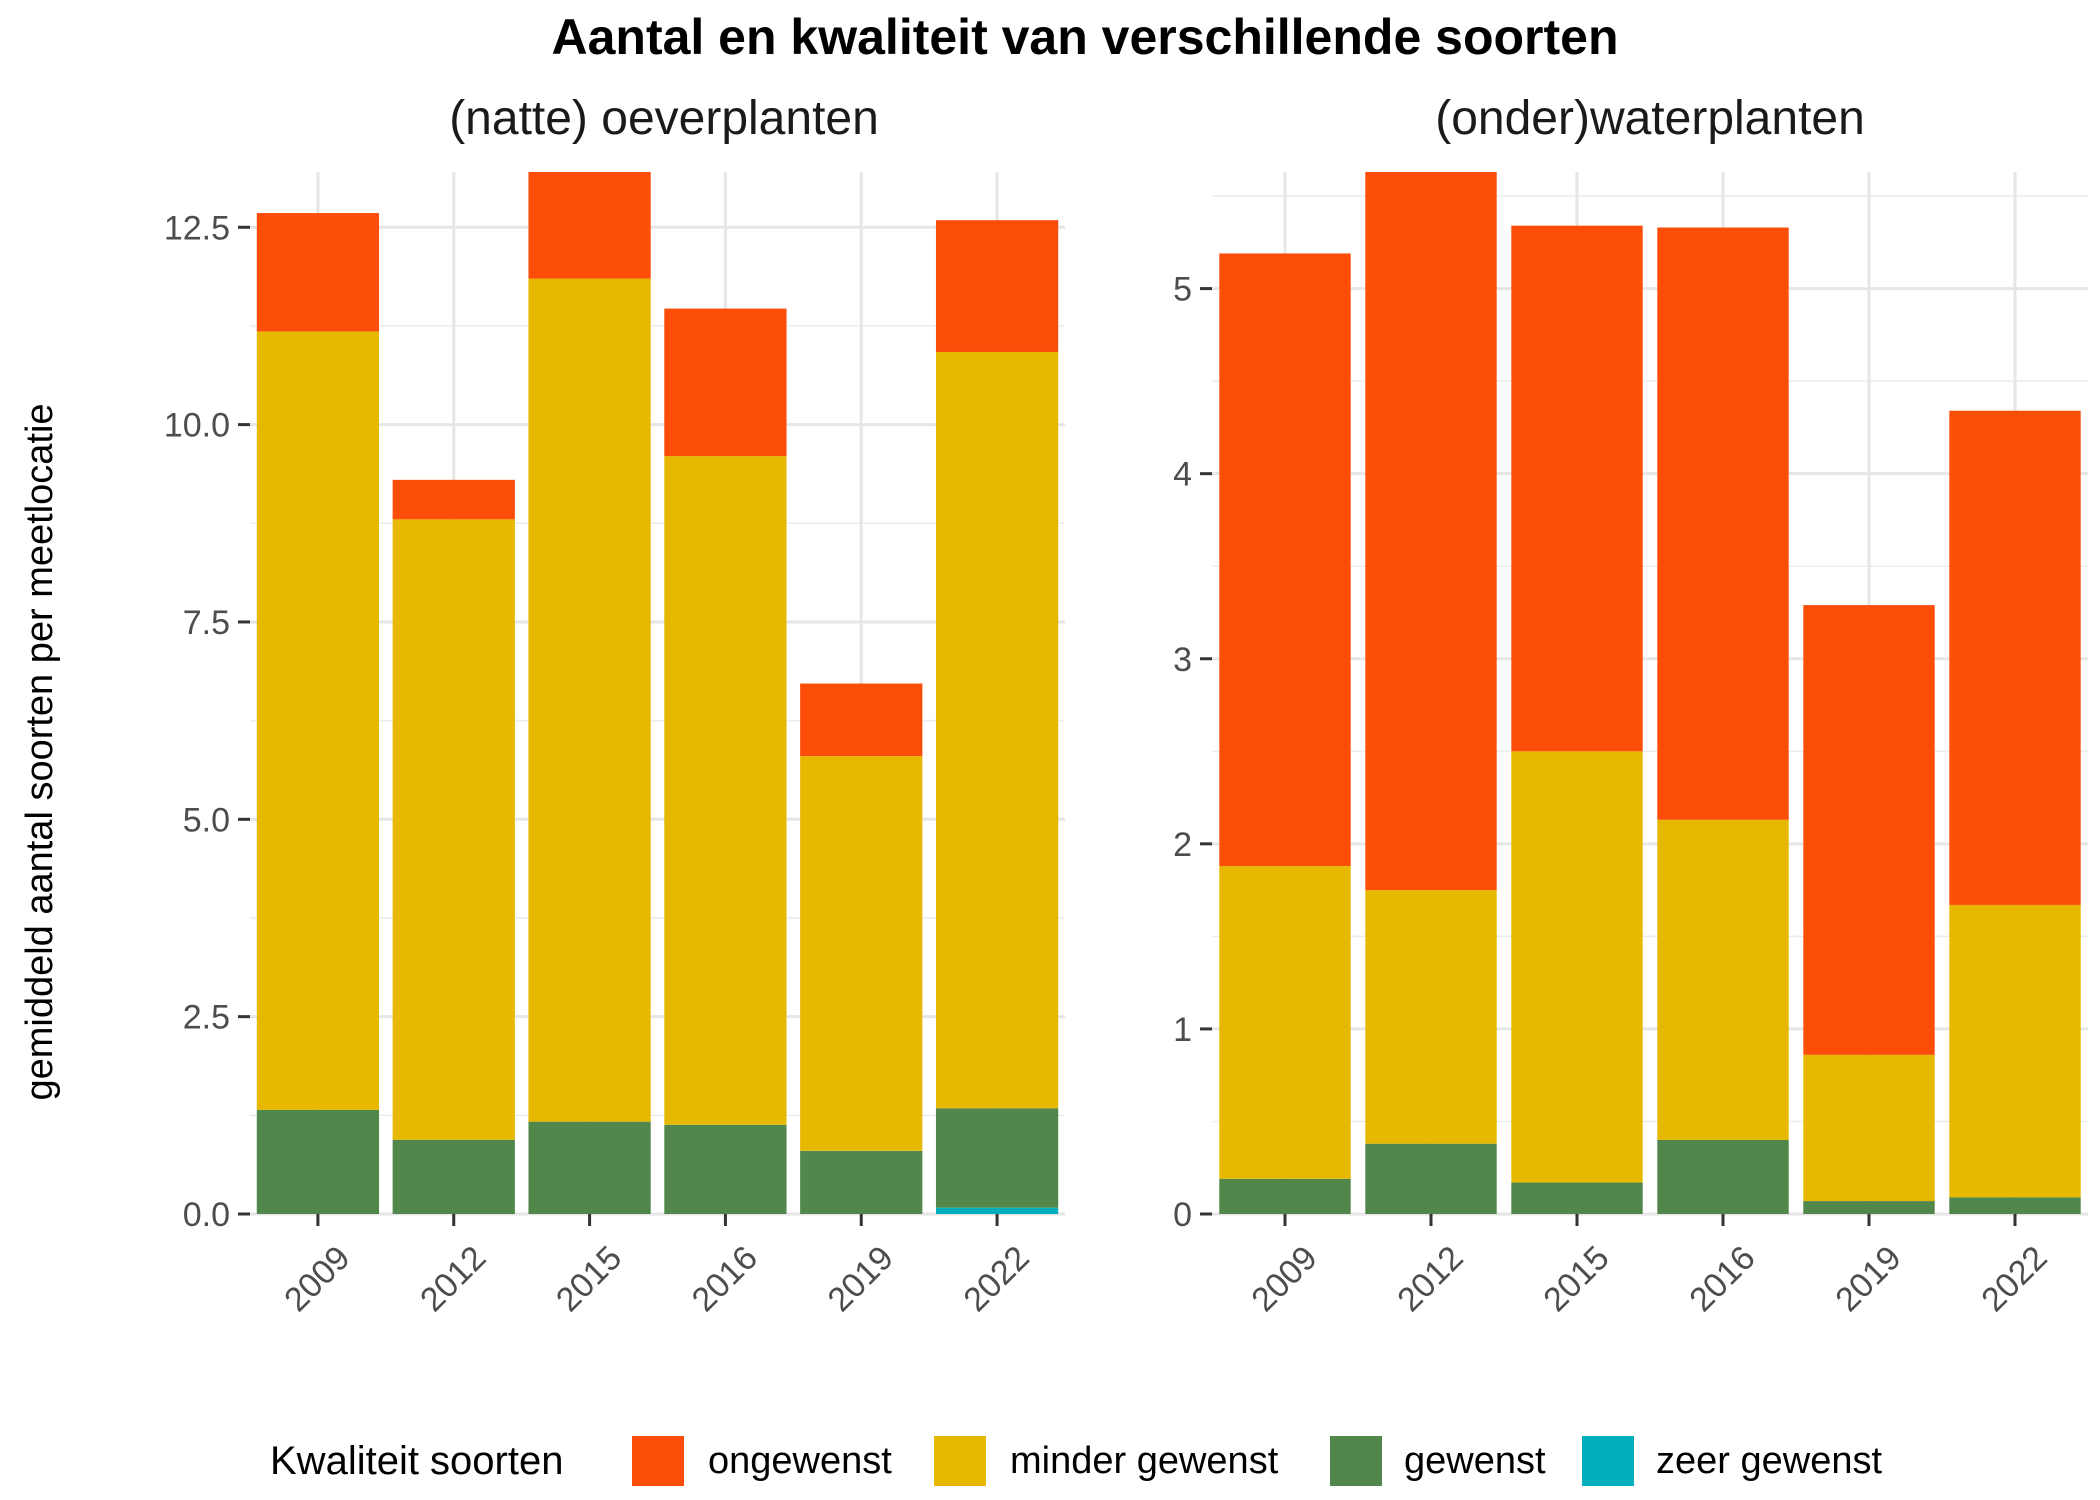 The image size is (2100, 1500). Describe the element at coordinates (1769, 1461) in the screenshot. I see `legend-label-zeer-gewenst: zeer gewenst` at that location.